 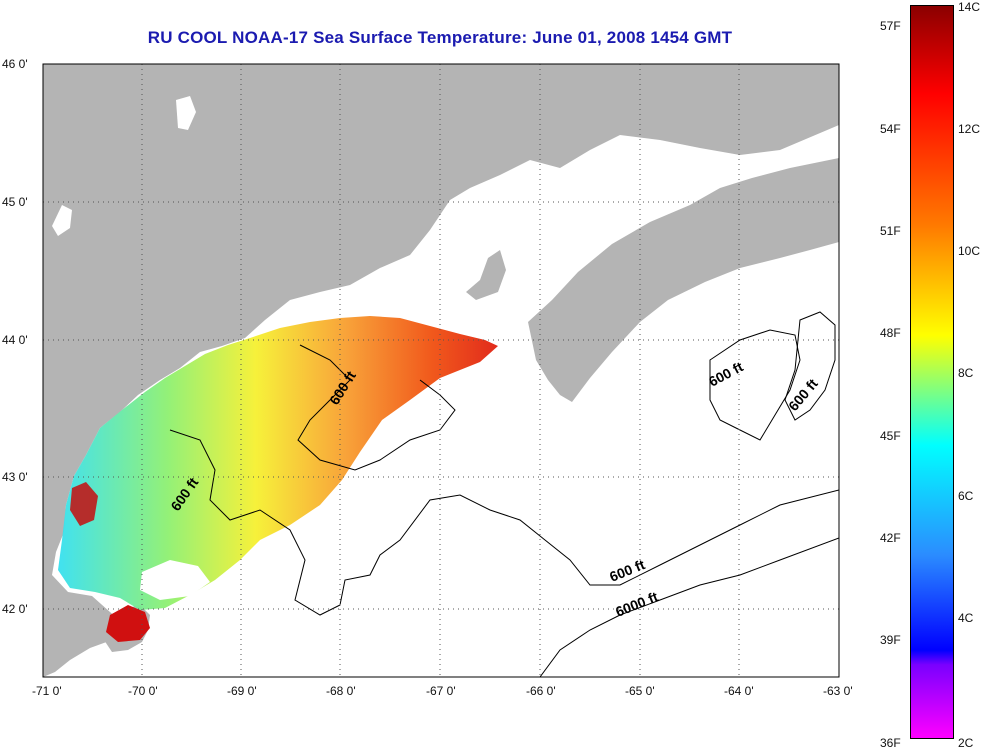 I want to click on colorbar-f-label: 42F, so click(x=890, y=538).